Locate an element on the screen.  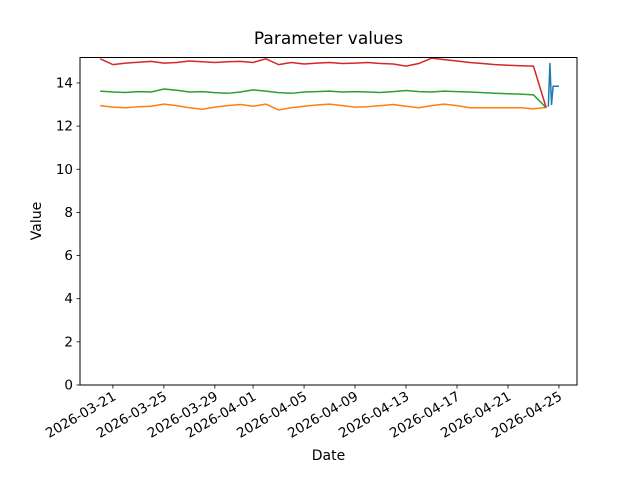
y-tick-label: 10 is located at coordinates (64, 170).